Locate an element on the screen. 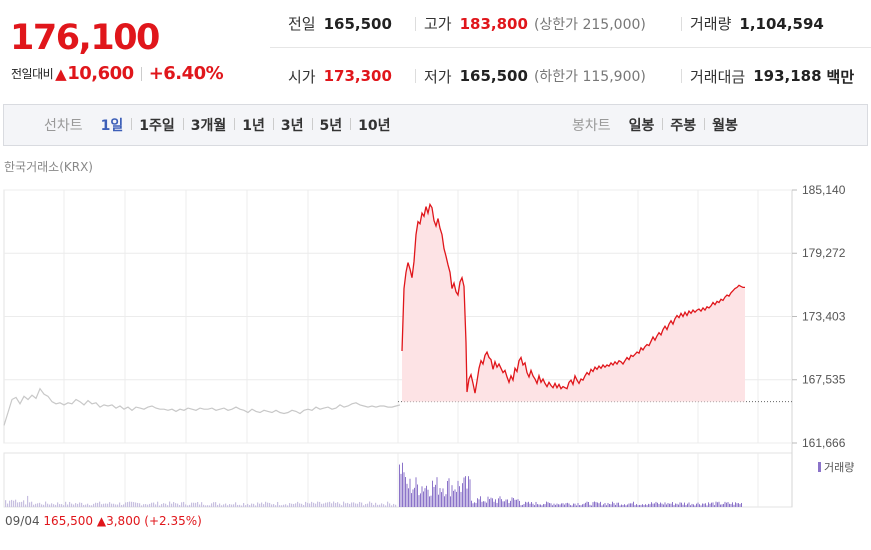  candle-monthly: 월봉 is located at coordinates (725, 125).